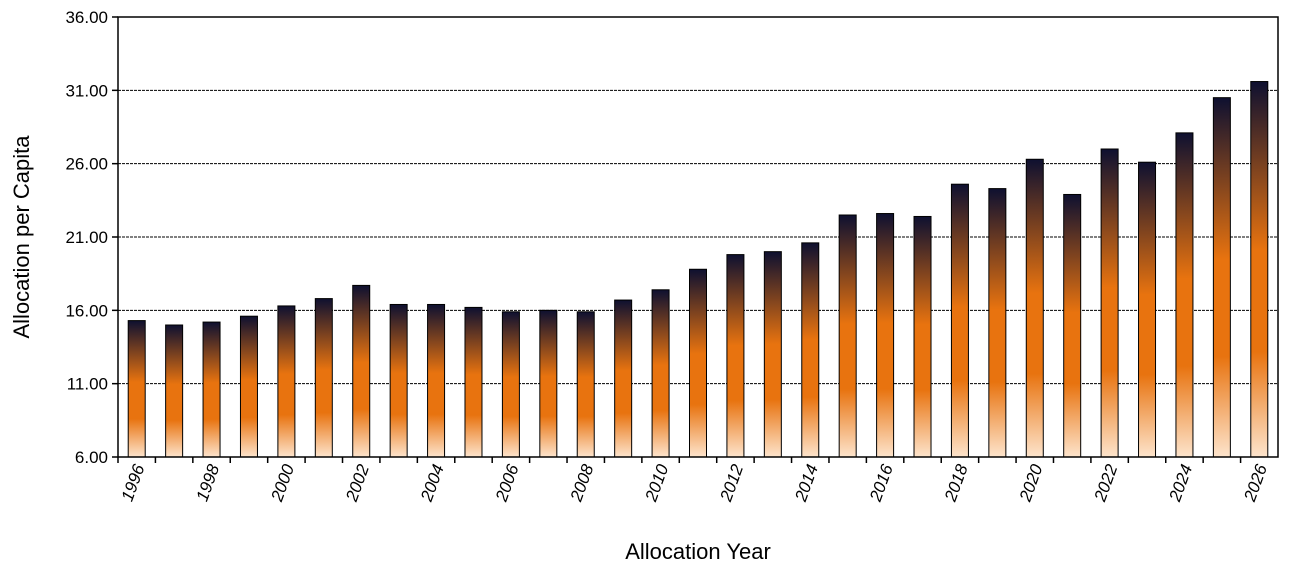 Image resolution: width=1289 pixels, height=568 pixels. I want to click on x-tick-label: 1996, so click(133, 482).